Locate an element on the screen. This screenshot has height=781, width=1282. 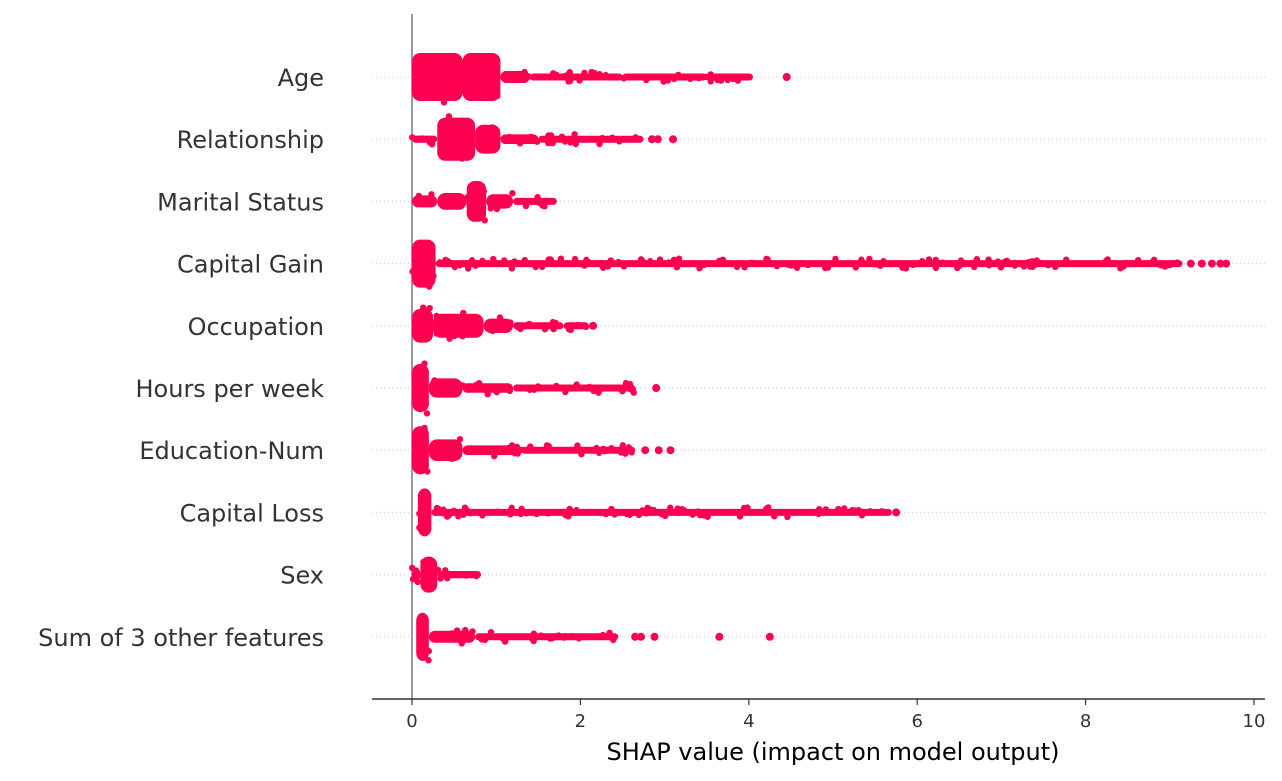
feature-row-relationship is located at coordinates (543, 137).